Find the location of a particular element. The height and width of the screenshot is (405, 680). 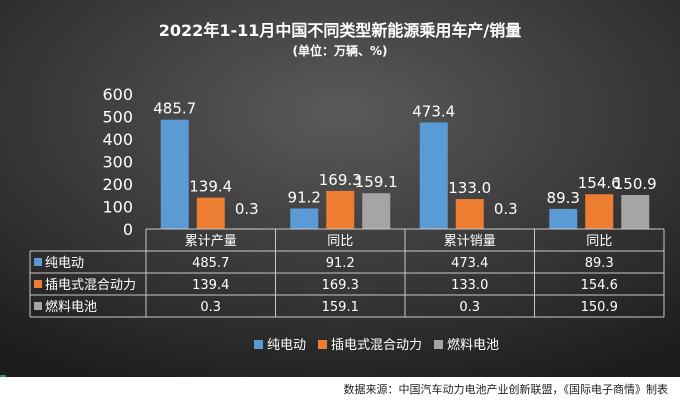

y-tick-label: 600 is located at coordinates (117, 94).